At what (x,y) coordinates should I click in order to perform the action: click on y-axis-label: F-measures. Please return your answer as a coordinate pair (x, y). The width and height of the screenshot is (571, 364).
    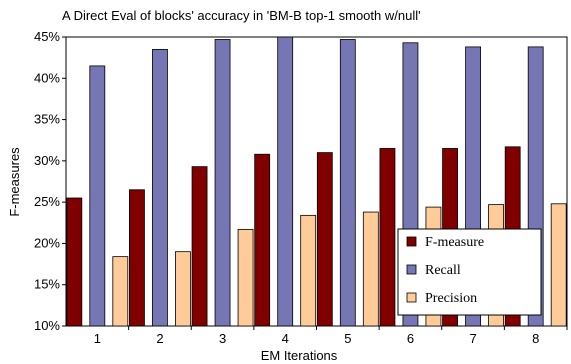
    Looking at the image, I should click on (14, 182).